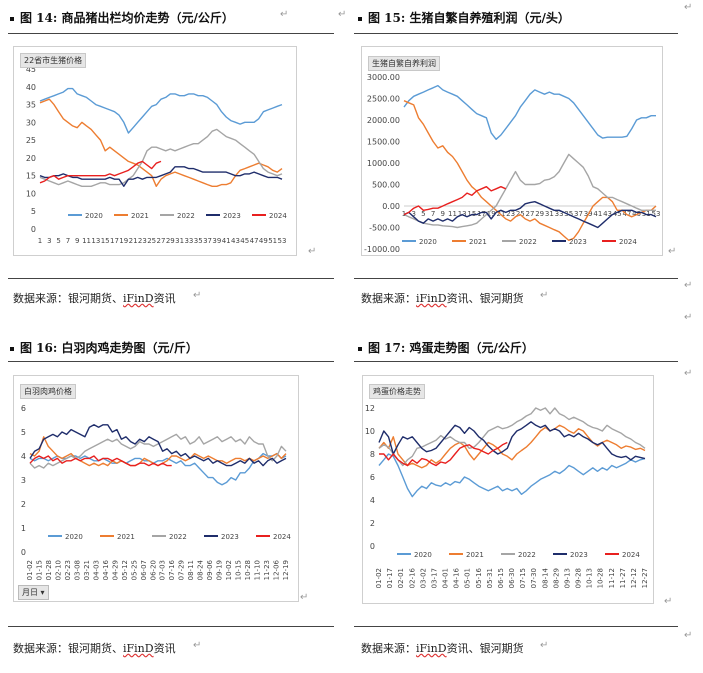 The image size is (703, 673). Describe the element at coordinates (161, 110) in the screenshot. I see `series-line-2020` at that location.